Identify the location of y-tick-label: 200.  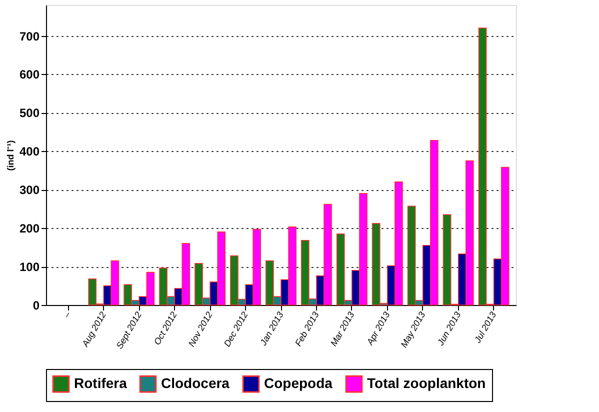
(29, 229).